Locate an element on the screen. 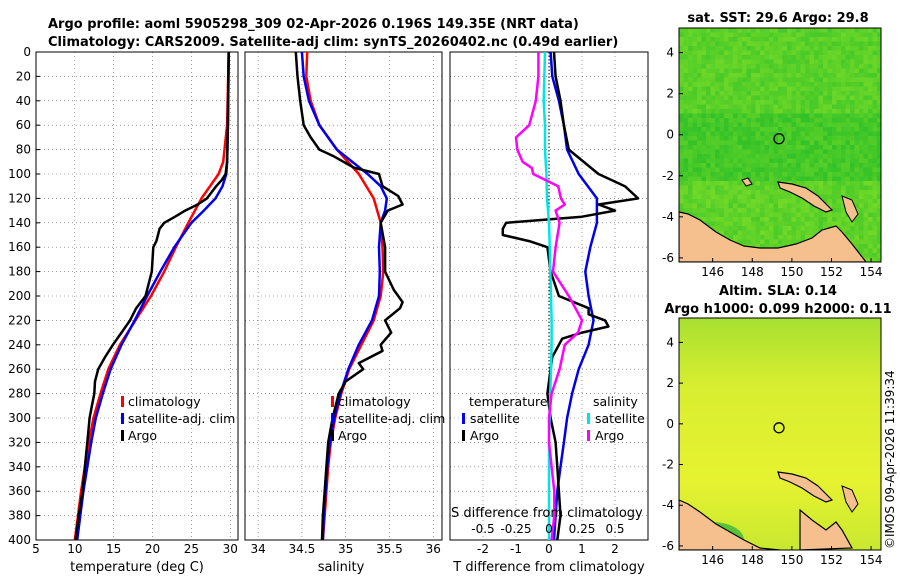 This screenshot has height=580, width=900. x-tick-label: 35 is located at coordinates (345, 549).